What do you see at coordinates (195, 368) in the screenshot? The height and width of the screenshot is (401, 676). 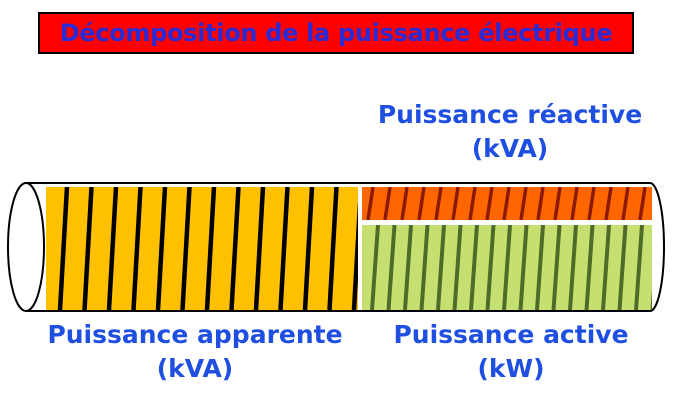 I see `apparent-power-unit: (kVA)` at bounding box center [195, 368].